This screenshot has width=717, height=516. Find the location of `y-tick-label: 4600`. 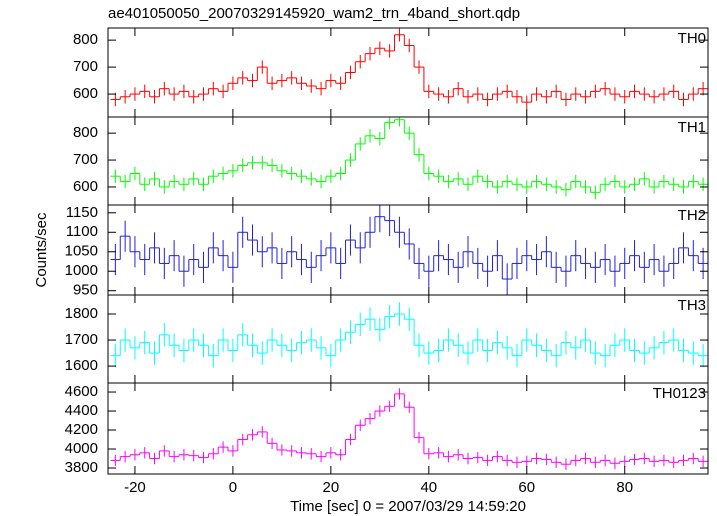

y-tick-label: 4600 is located at coordinates (81, 391).